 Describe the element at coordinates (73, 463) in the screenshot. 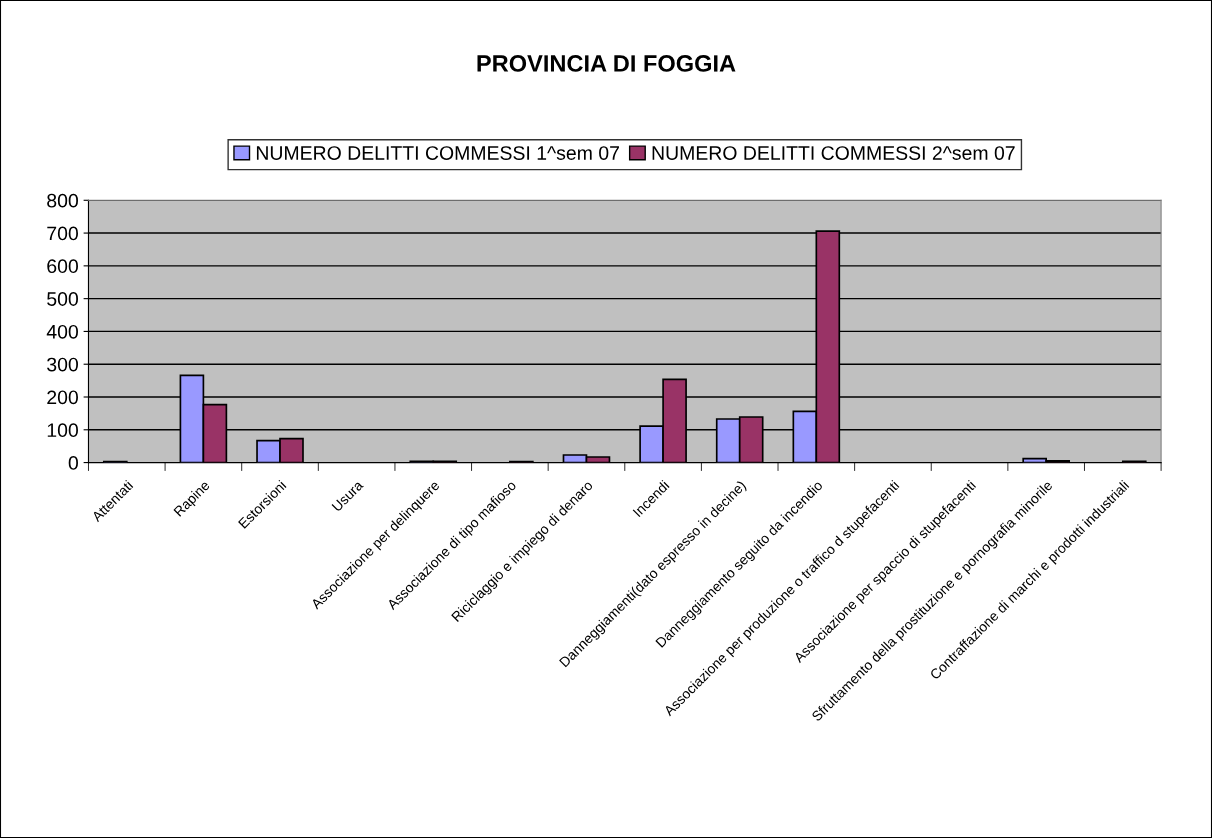

I see `y-tick-label: 0` at that location.